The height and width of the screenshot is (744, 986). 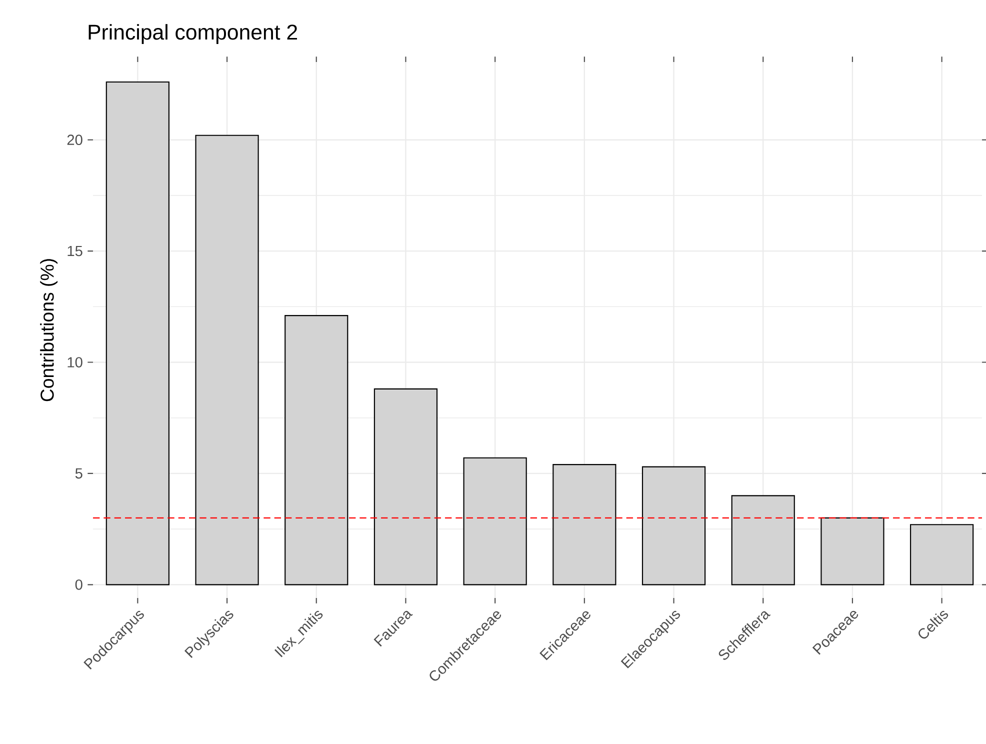 I want to click on y-tick-label: 15, so click(x=75, y=251).